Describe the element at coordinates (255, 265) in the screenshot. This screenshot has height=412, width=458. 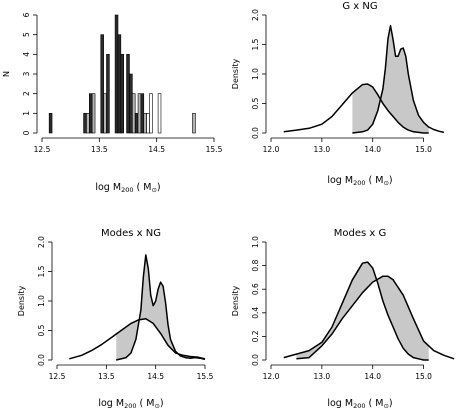
I see `y-tick-label: 0.8` at that location.